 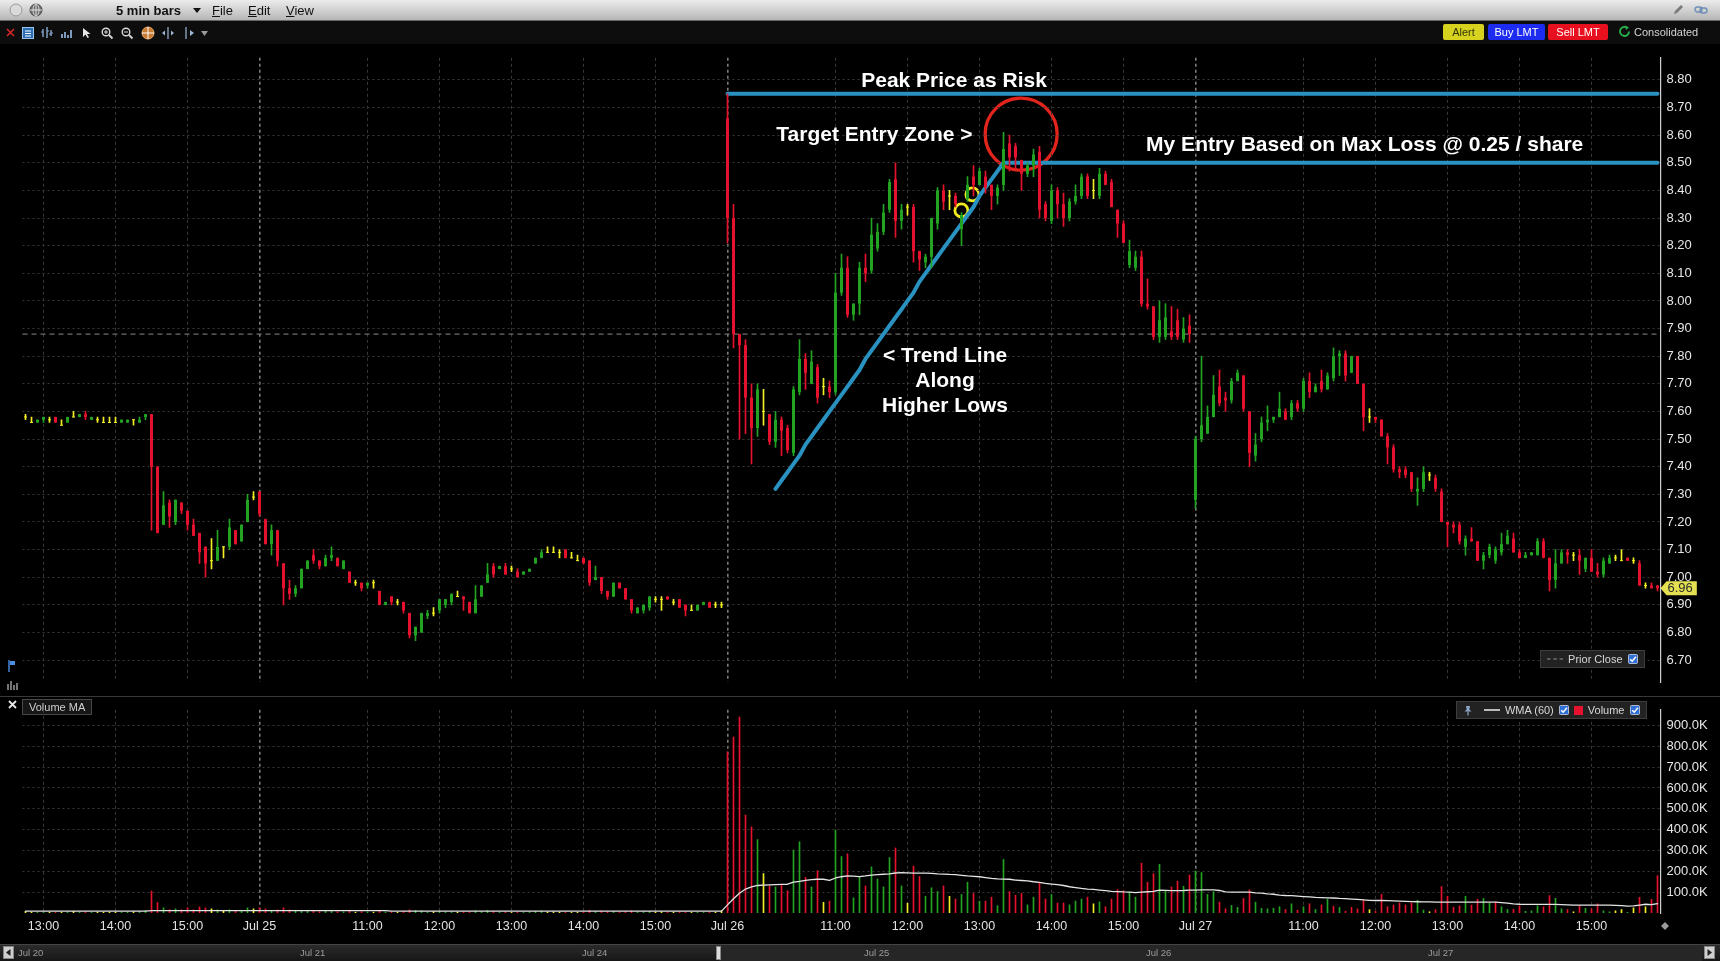 What do you see at coordinates (1687, 766) in the screenshot?
I see `y-tick-label: 700.0K` at bounding box center [1687, 766].